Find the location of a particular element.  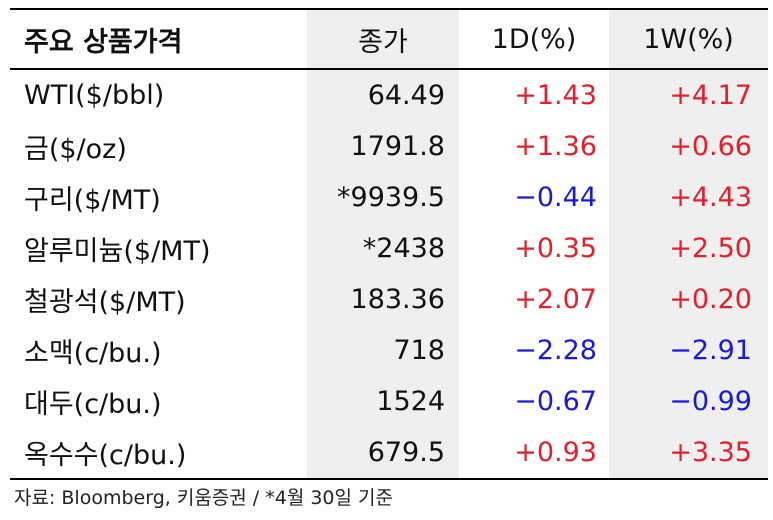

row-1d: +0.93 is located at coordinates (555, 452).